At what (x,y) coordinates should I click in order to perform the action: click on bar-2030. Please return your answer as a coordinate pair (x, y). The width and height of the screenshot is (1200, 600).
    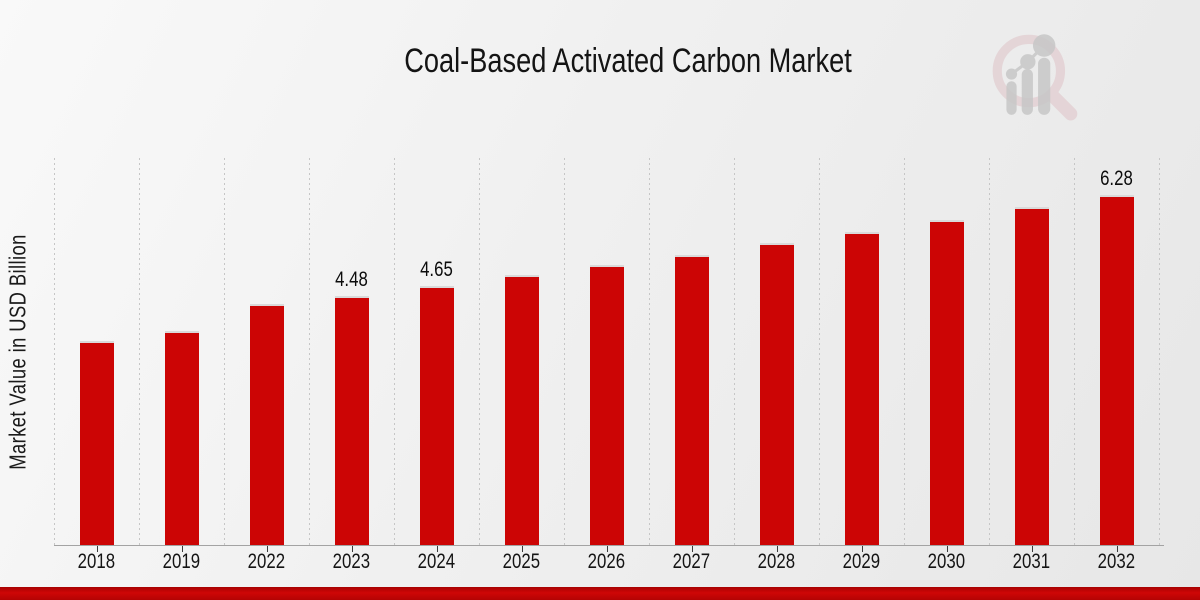
    Looking at the image, I should click on (946, 382).